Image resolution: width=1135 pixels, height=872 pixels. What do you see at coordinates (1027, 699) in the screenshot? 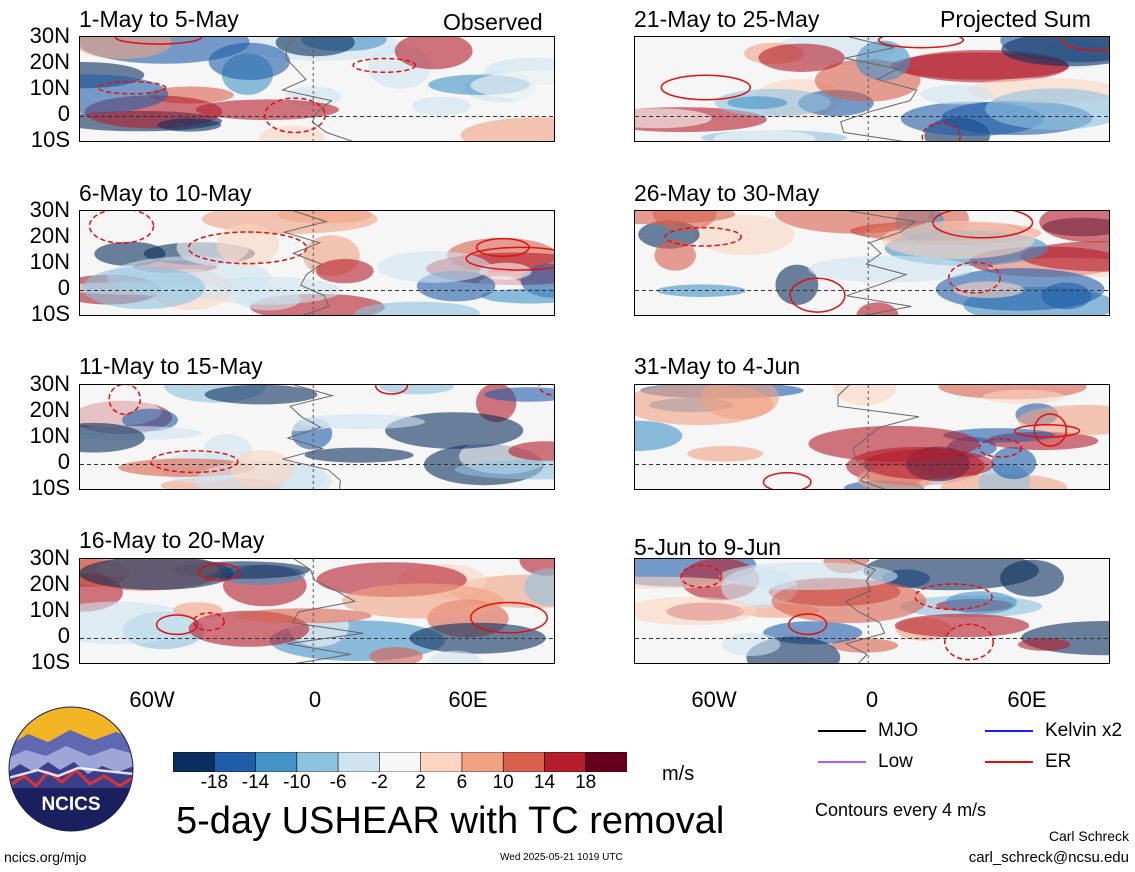
I see `lon-label-60e-right: 60E` at bounding box center [1027, 699].